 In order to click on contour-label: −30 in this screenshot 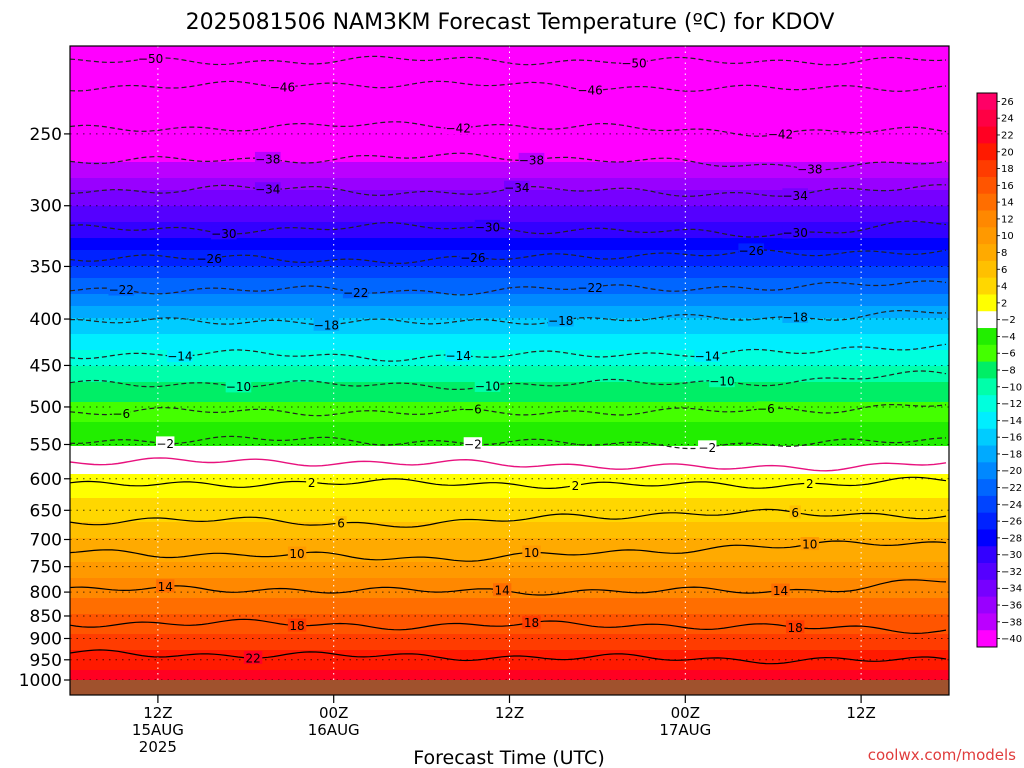, I will do `click(795, 233)`.